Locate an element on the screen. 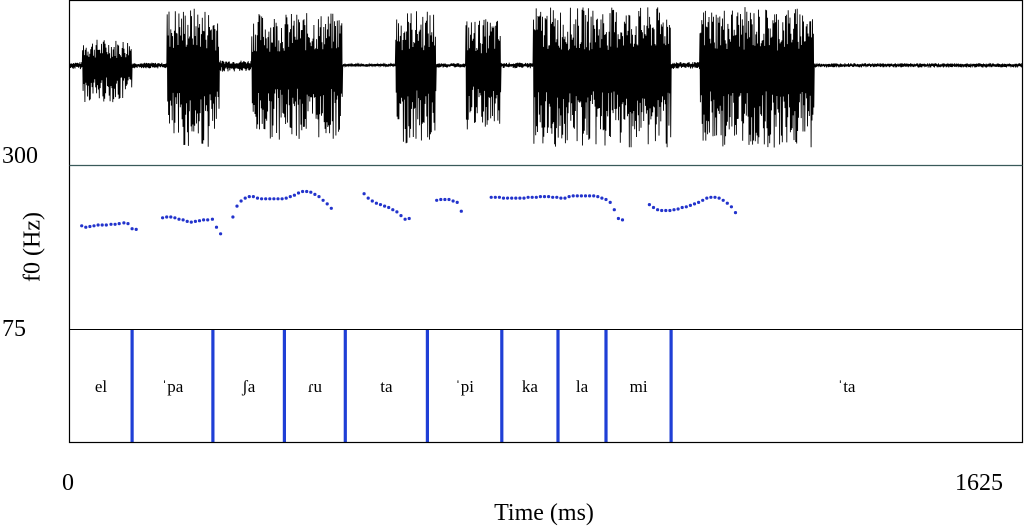  syllable-label: mi is located at coordinates (639, 386).